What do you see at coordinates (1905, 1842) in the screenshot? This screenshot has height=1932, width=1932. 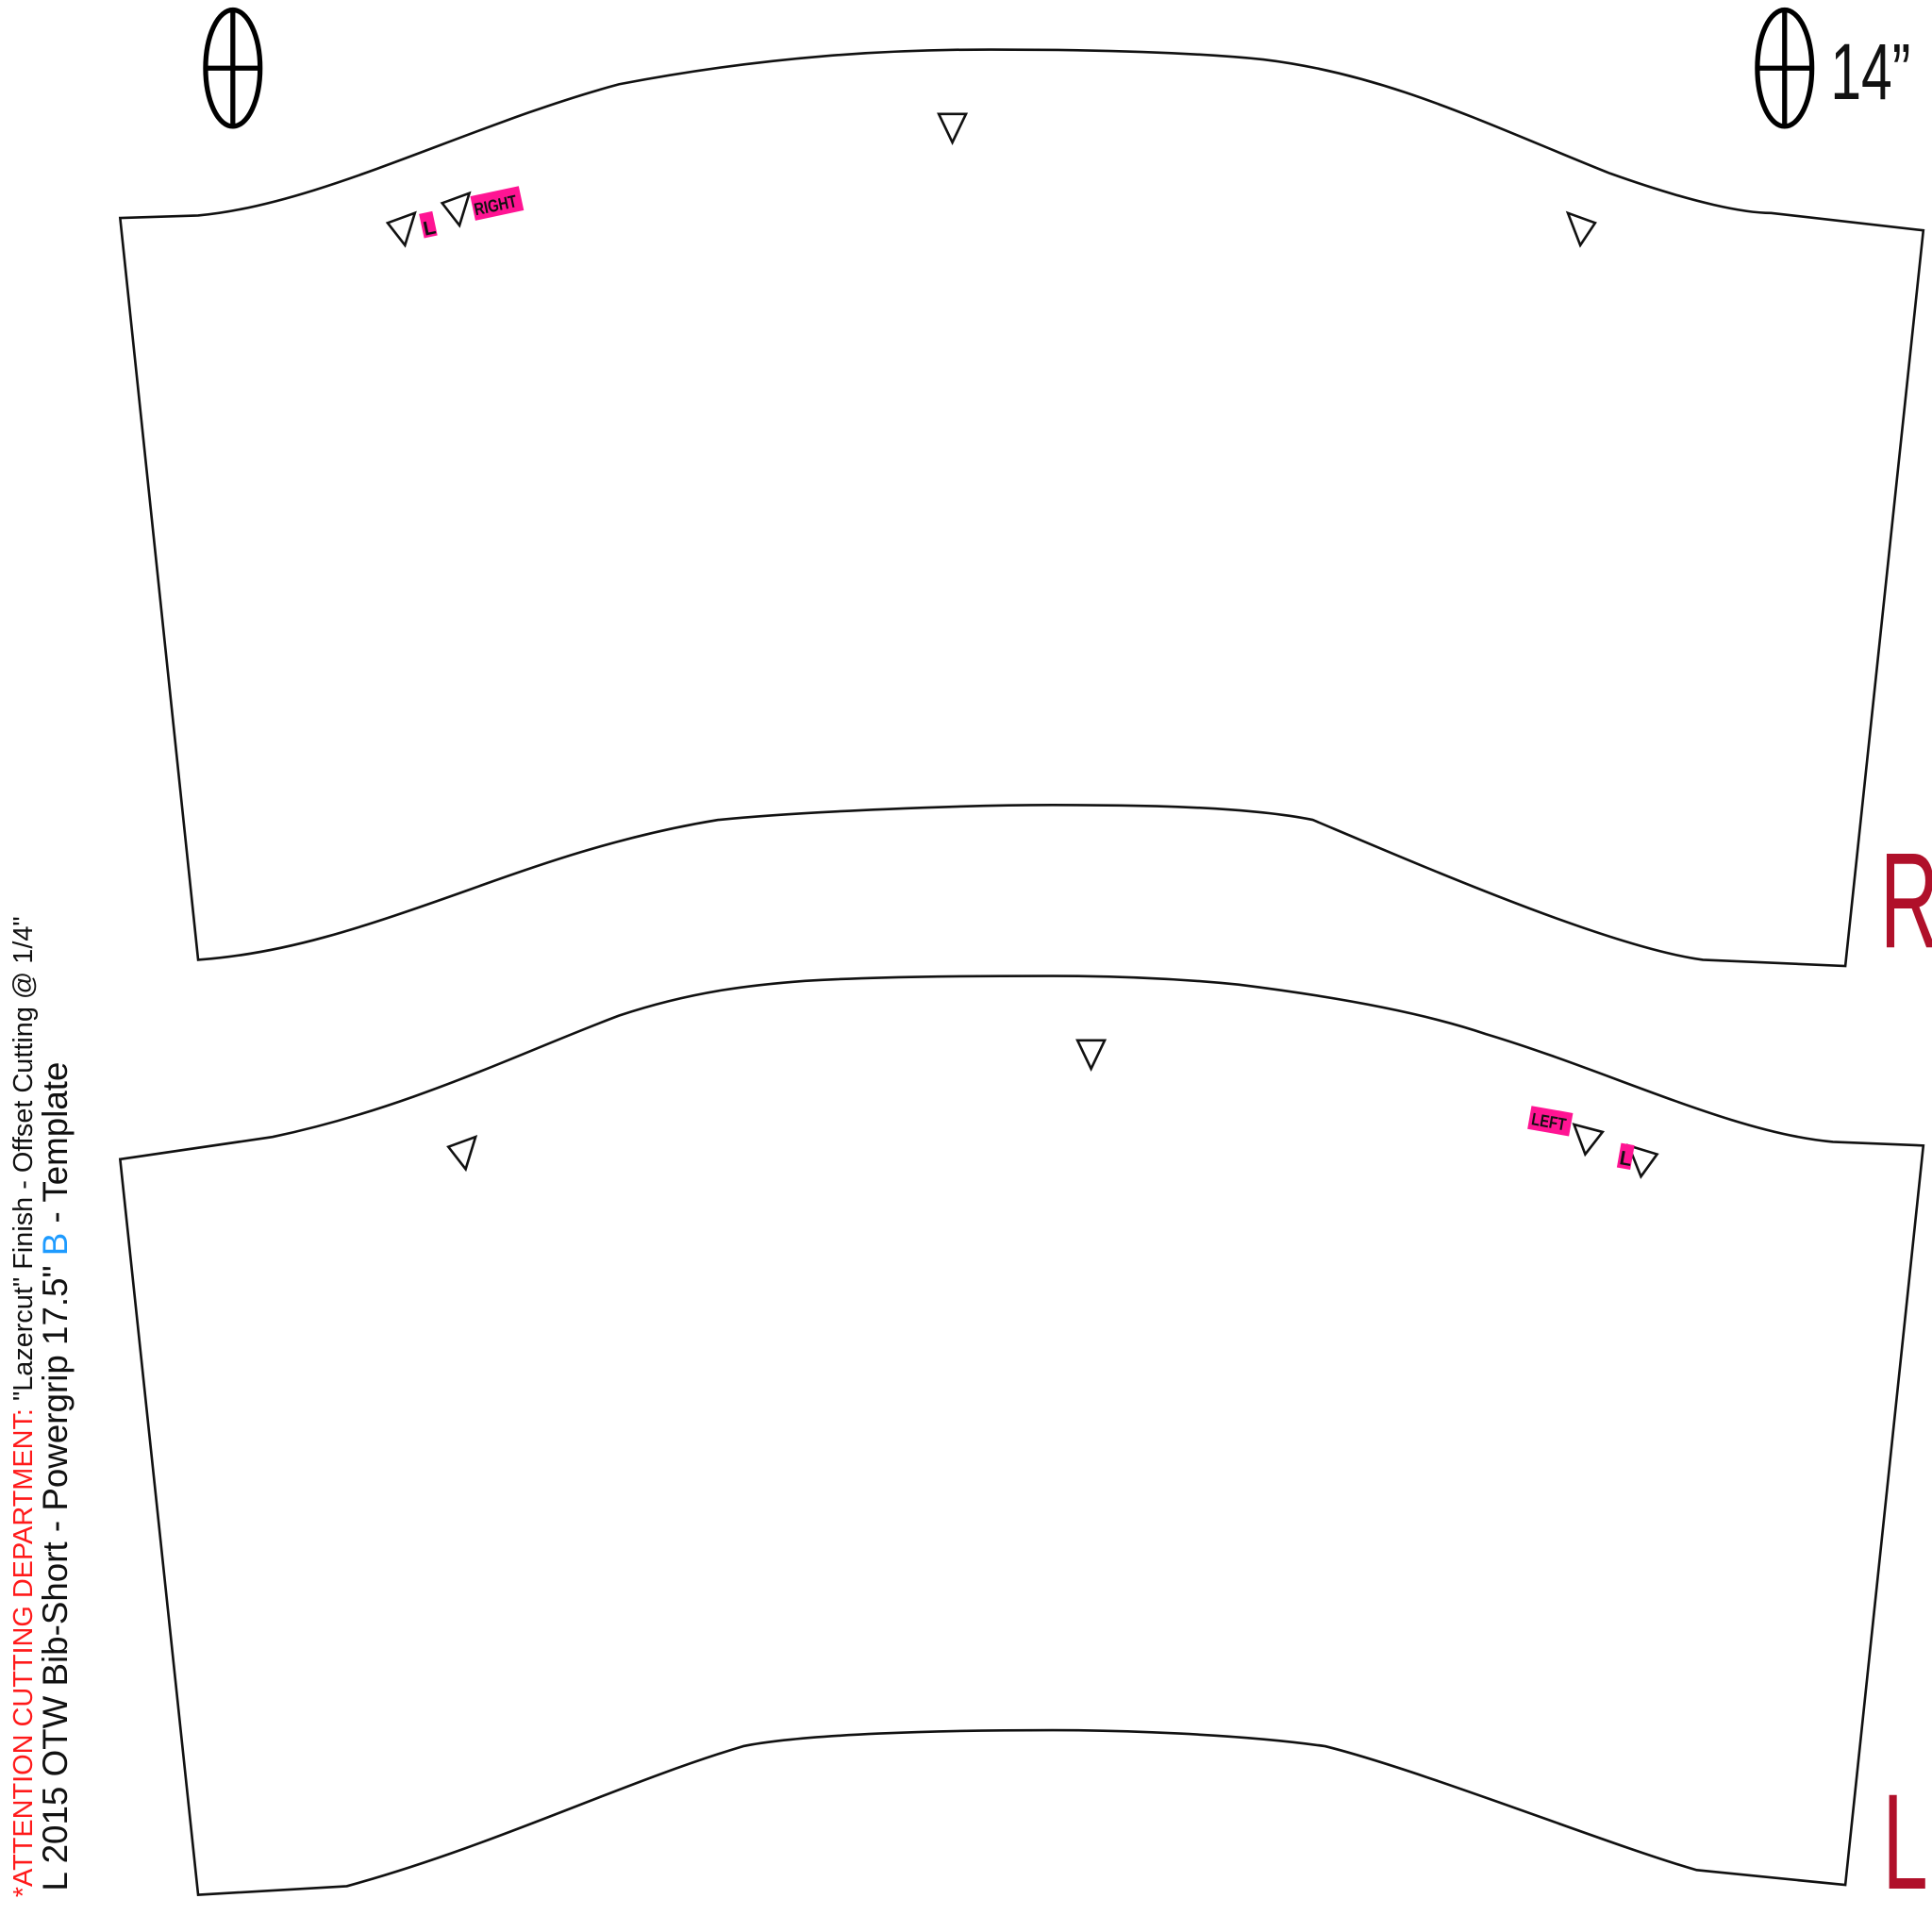 I see `side-letter-l: L` at bounding box center [1905, 1842].